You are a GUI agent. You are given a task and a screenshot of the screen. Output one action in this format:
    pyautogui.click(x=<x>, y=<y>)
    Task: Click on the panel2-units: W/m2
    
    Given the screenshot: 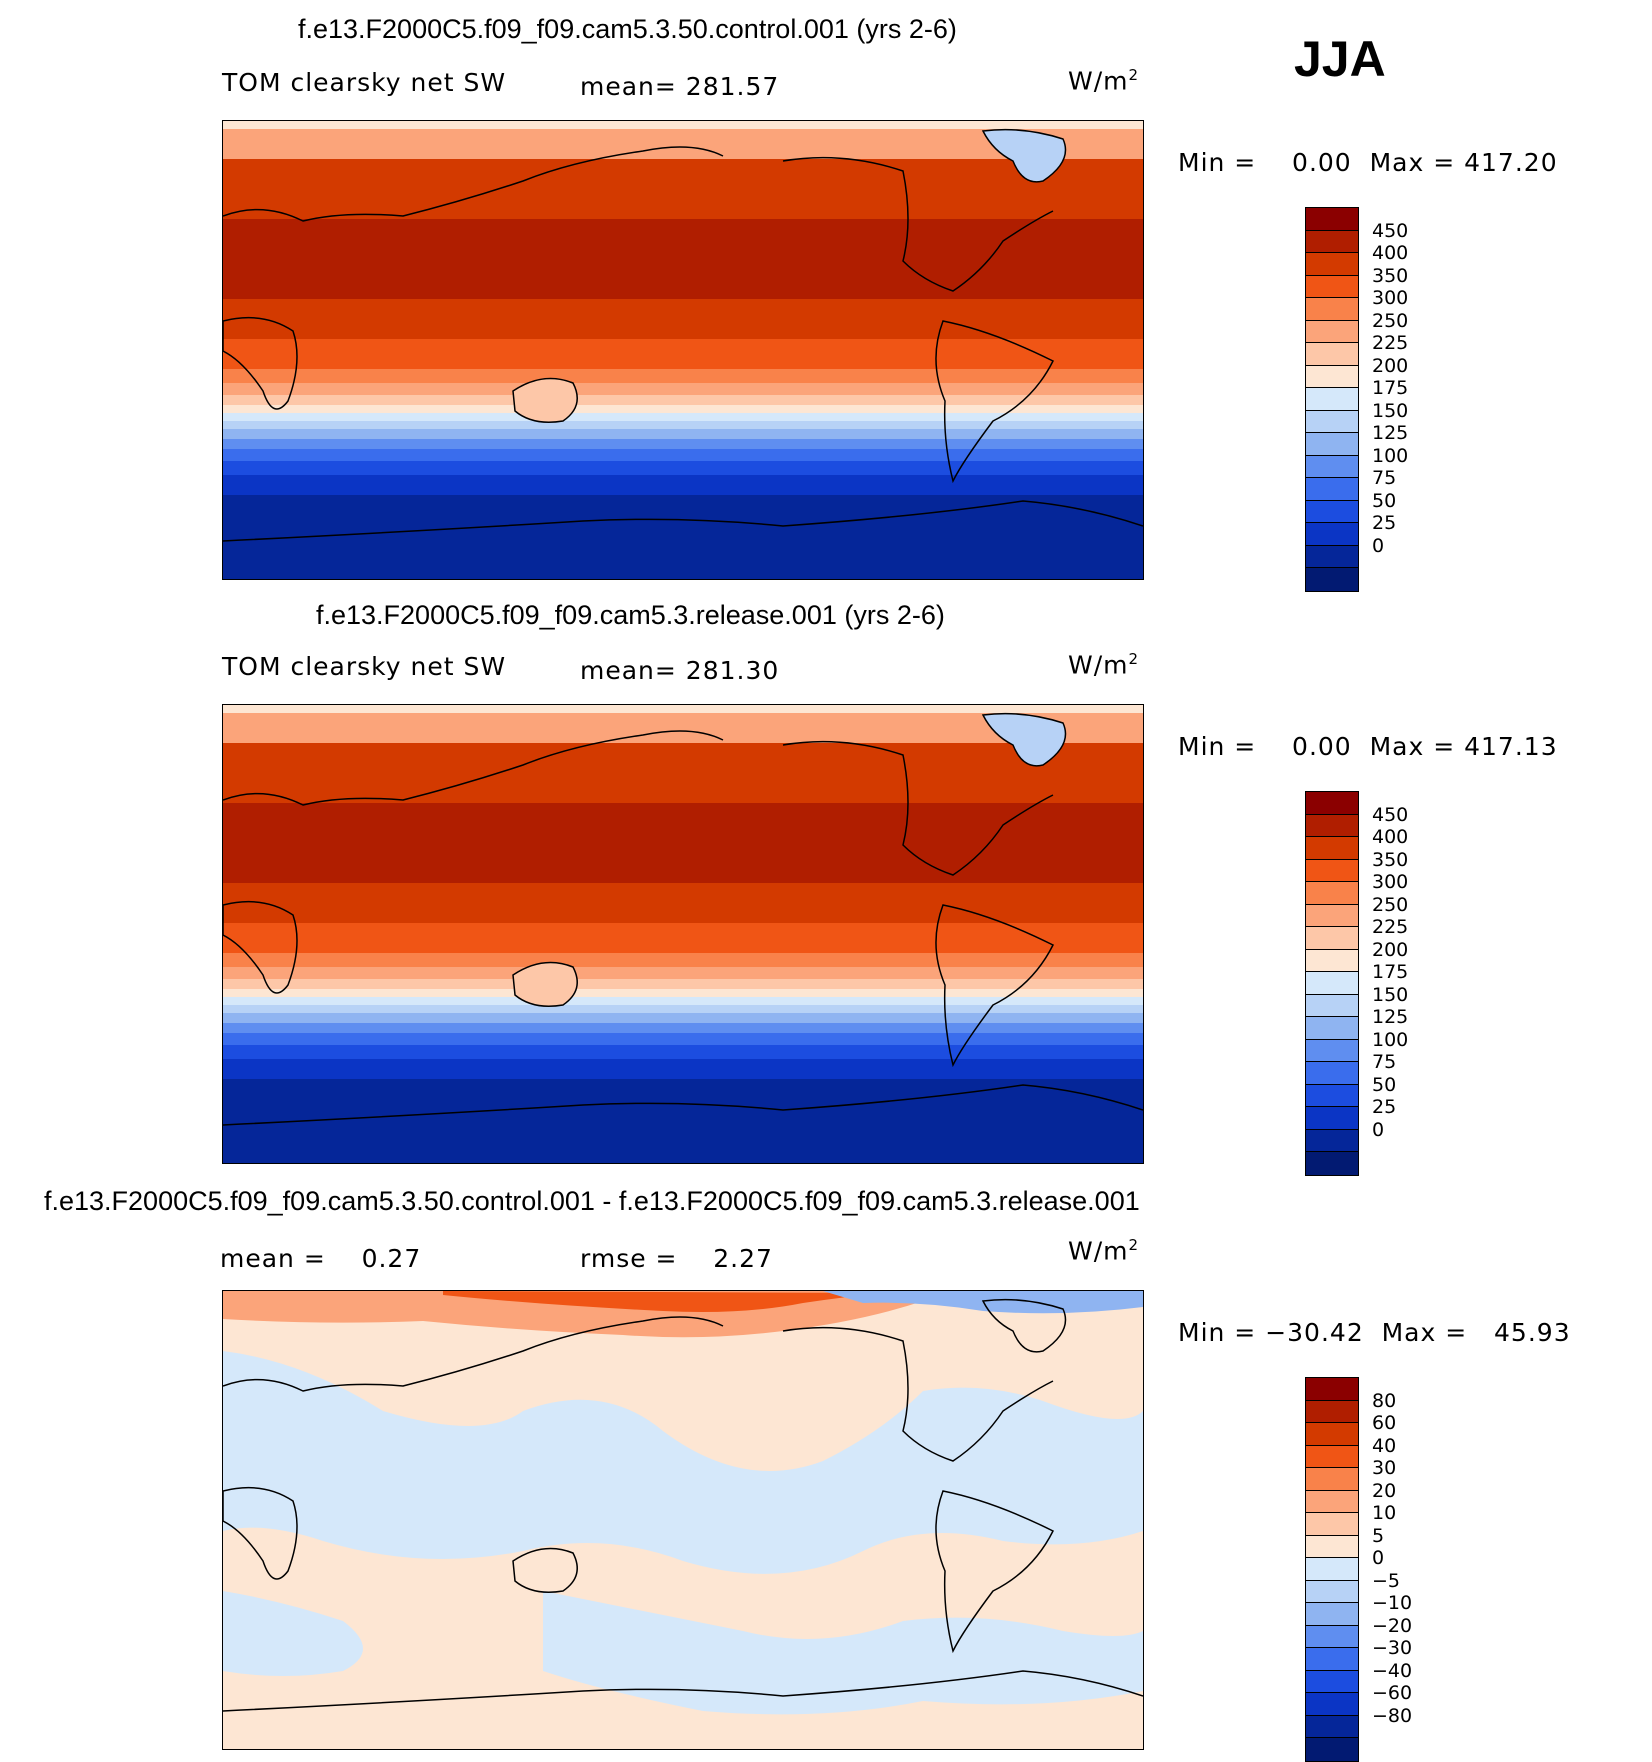 What is the action you would take?
    pyautogui.click(x=1104, y=665)
    